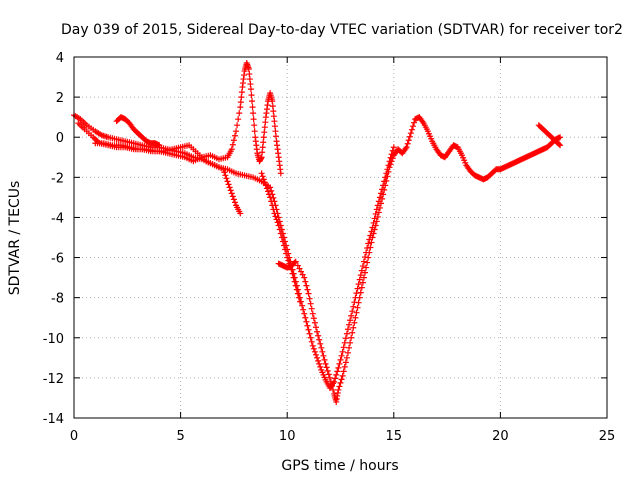 Image resolution: width=640 pixels, height=480 pixels. Describe the element at coordinates (57, 218) in the screenshot. I see `y-tick-label: -4` at that location.